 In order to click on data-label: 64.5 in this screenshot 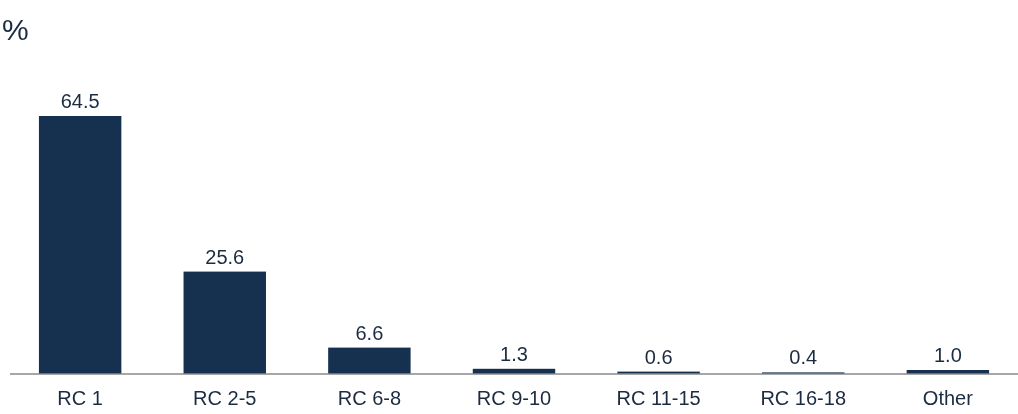, I will do `click(80, 101)`.